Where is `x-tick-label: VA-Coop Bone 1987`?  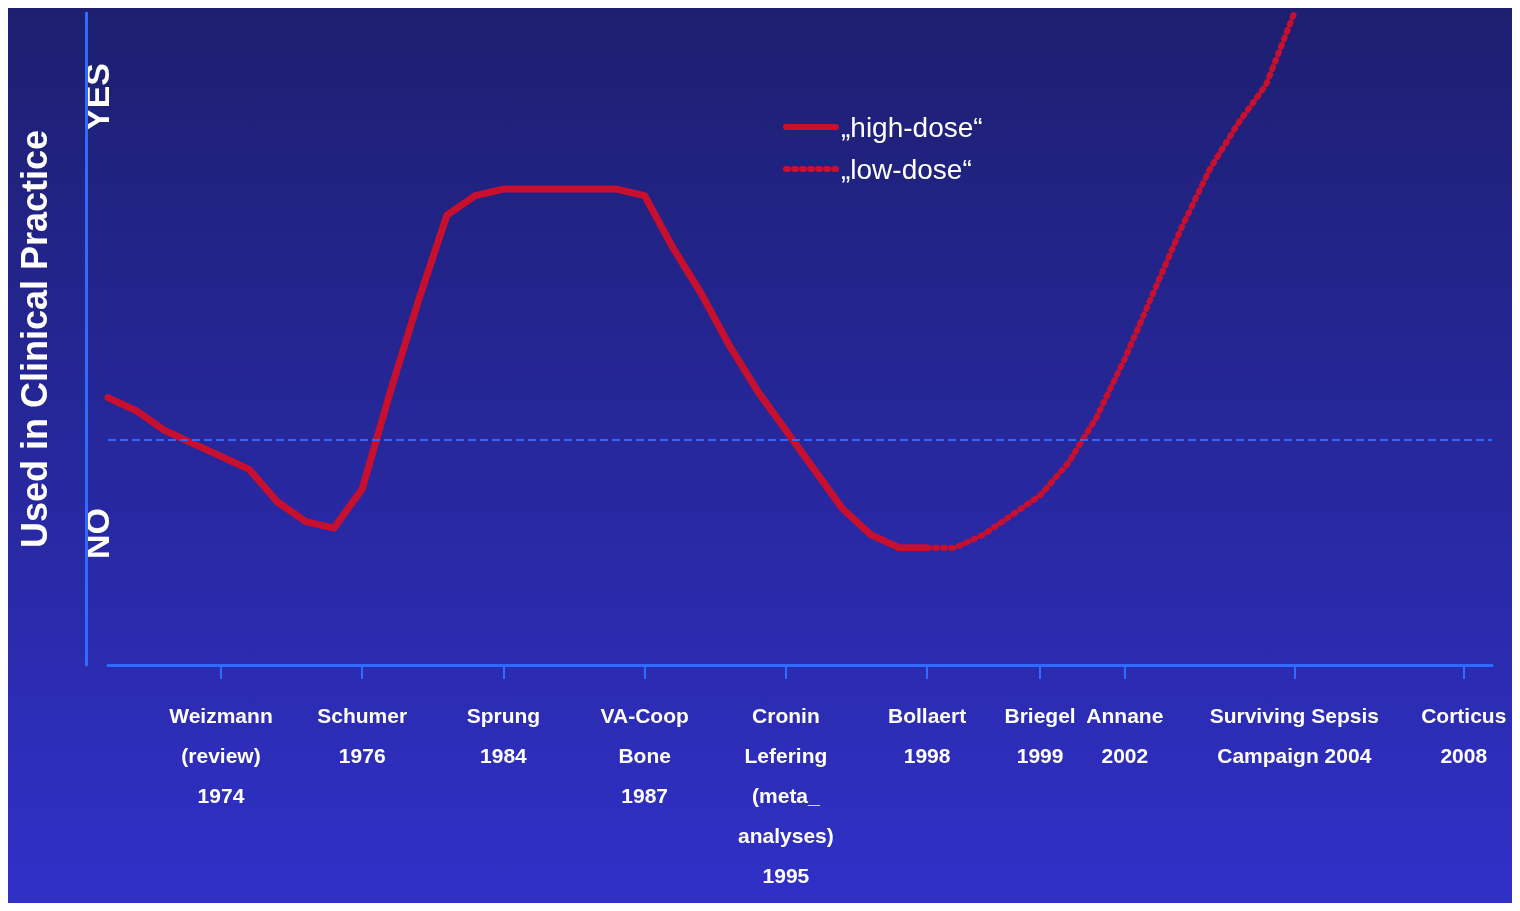
x-tick-label: VA-Coop Bone 1987 is located at coordinates (644, 755).